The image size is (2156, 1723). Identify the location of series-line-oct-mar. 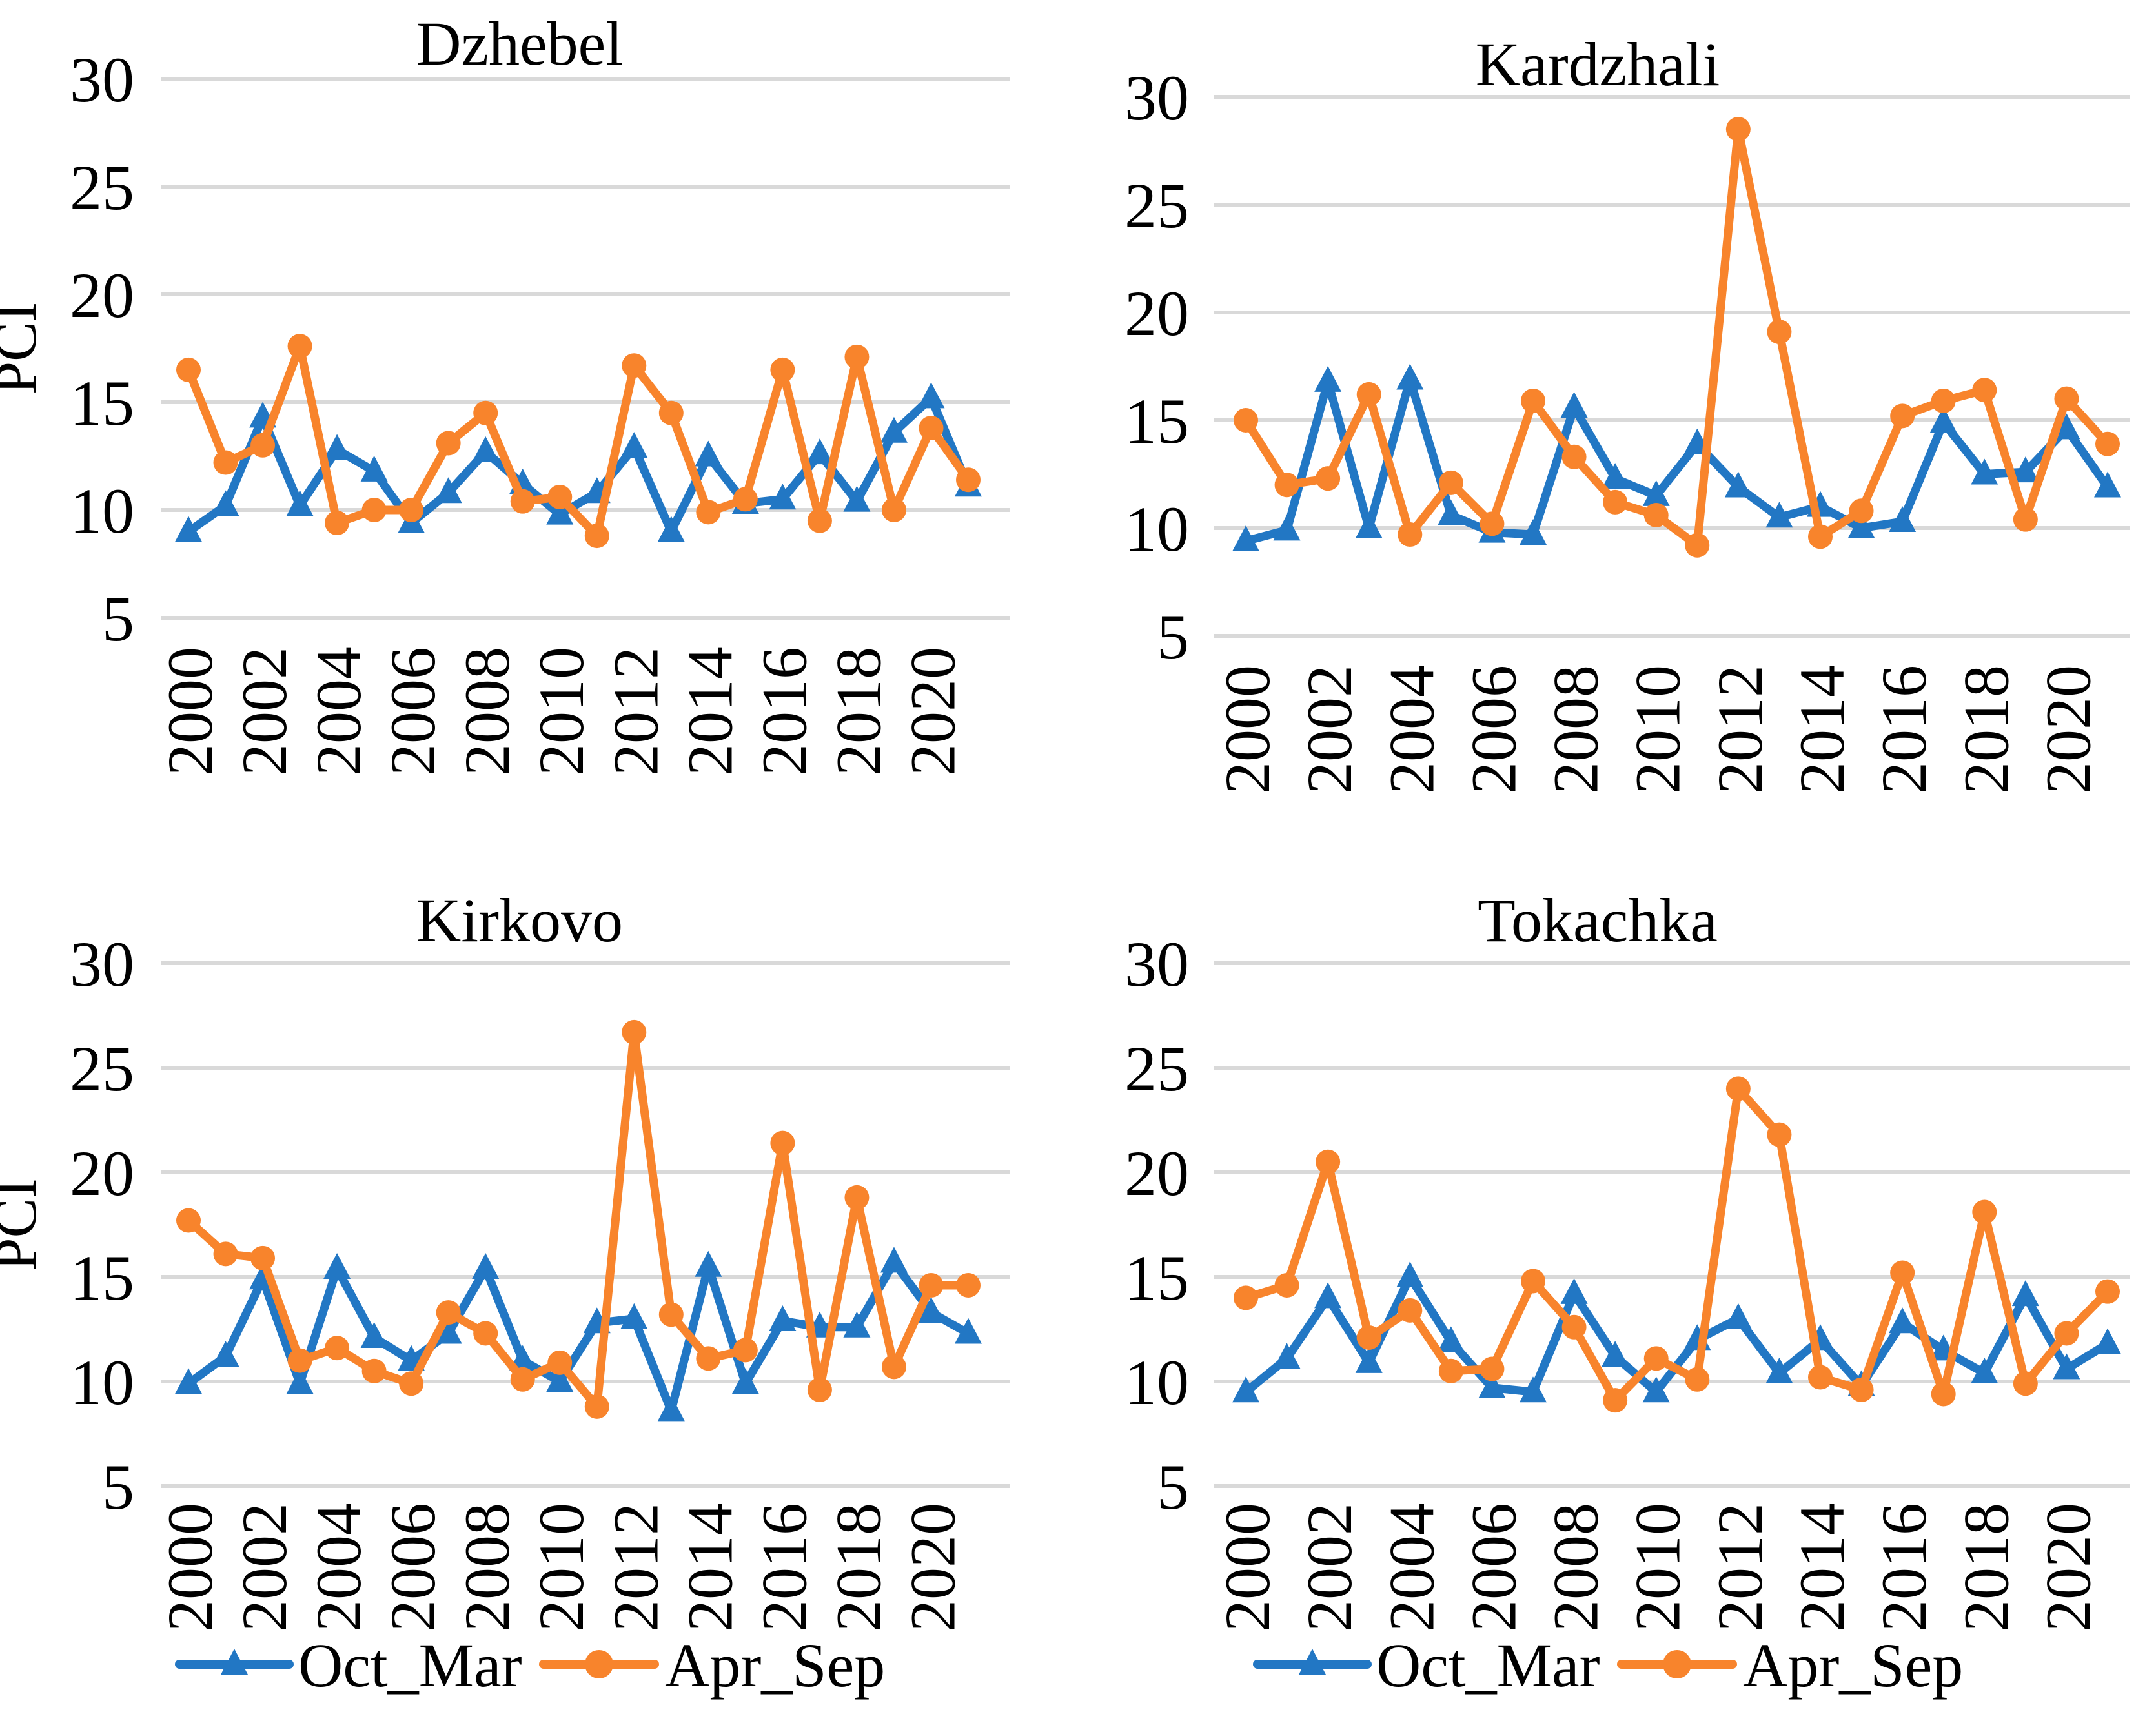
(578, 464).